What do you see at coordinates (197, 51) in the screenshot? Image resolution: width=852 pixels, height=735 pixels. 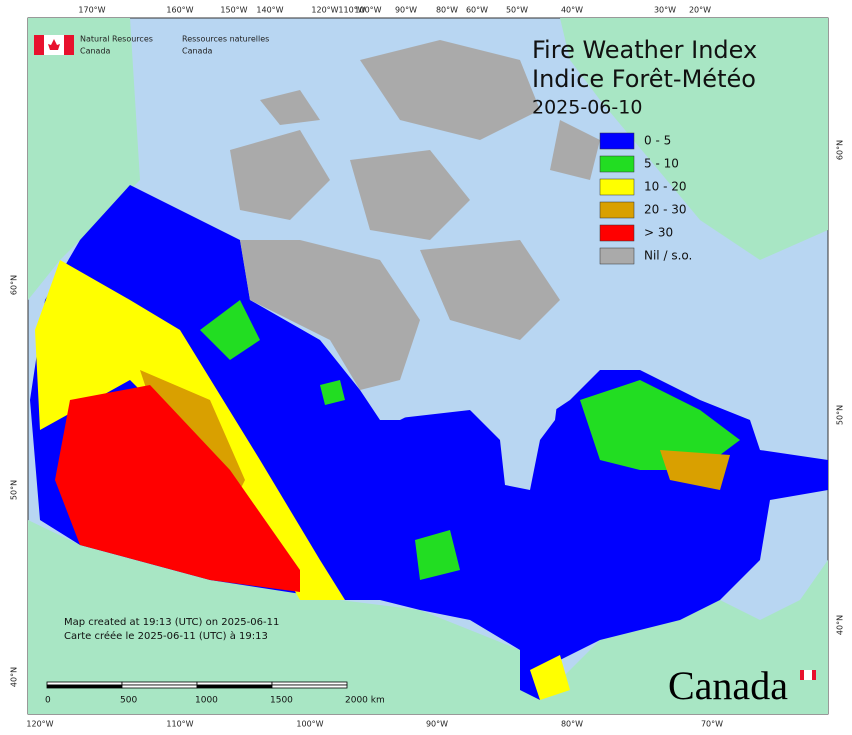 I see `agency-fr-2: Canada` at bounding box center [197, 51].